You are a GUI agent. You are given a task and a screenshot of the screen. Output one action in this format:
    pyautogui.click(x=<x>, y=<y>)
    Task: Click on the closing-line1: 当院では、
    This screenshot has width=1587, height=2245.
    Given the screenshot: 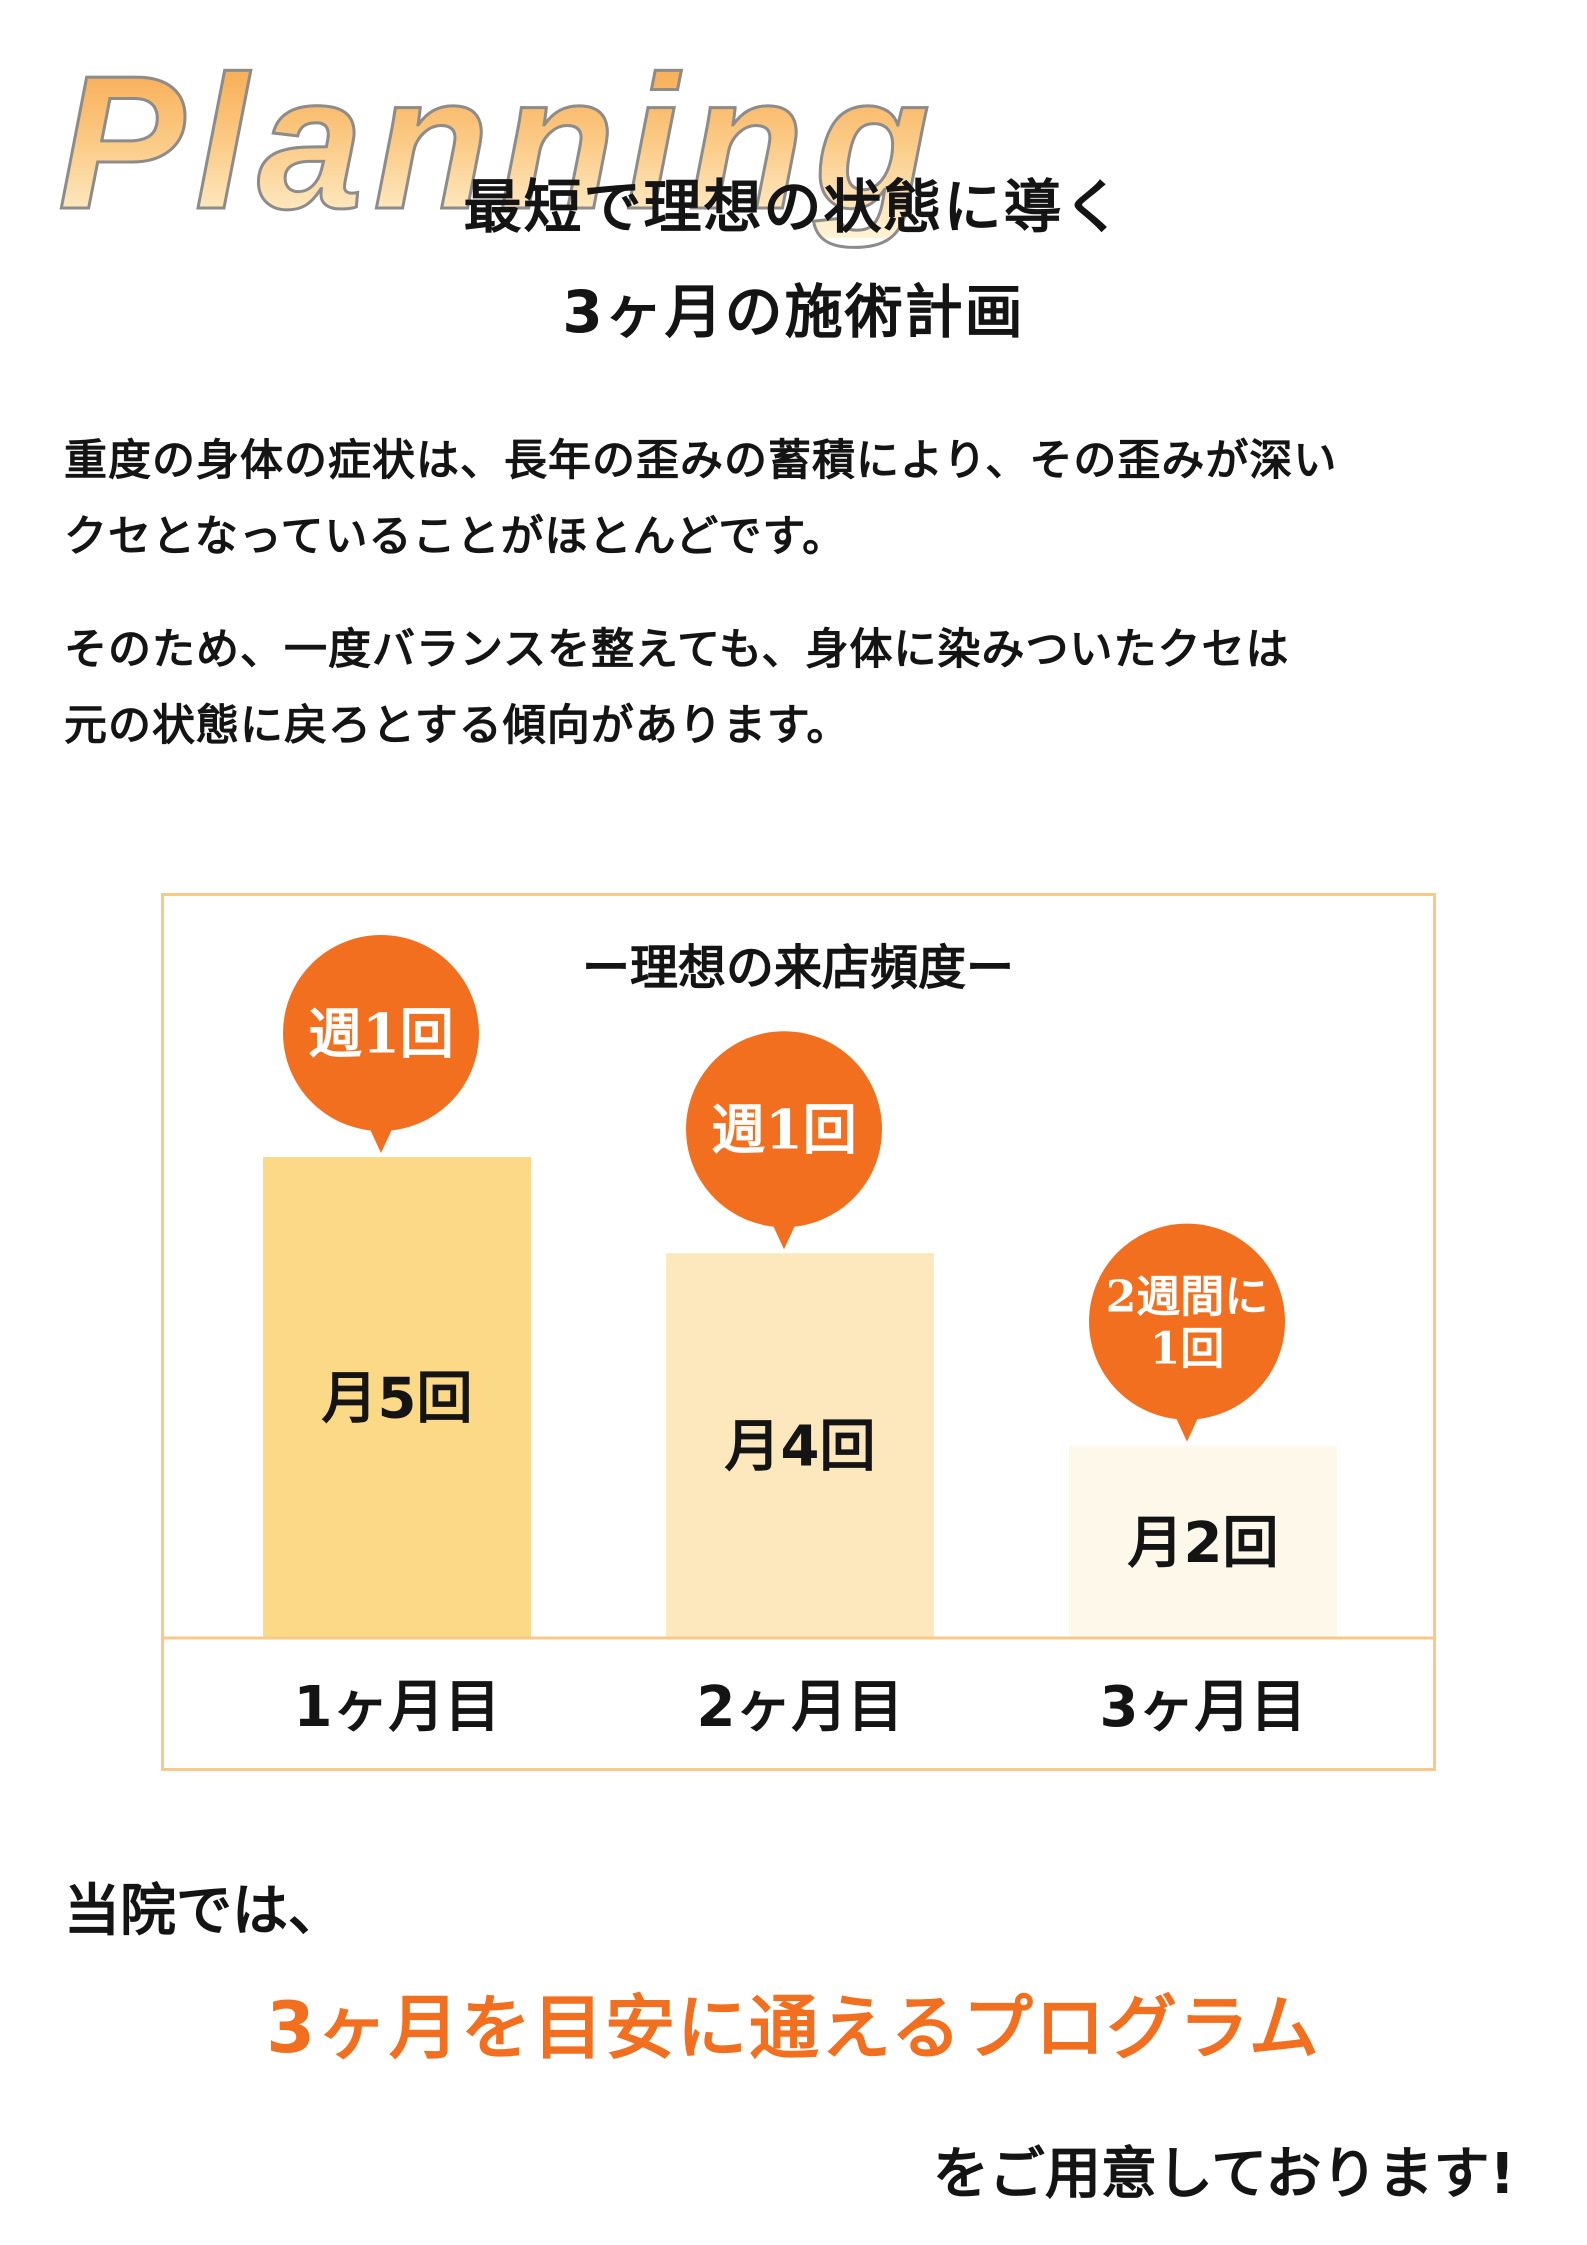 What is the action you would take?
    pyautogui.click(x=204, y=1911)
    